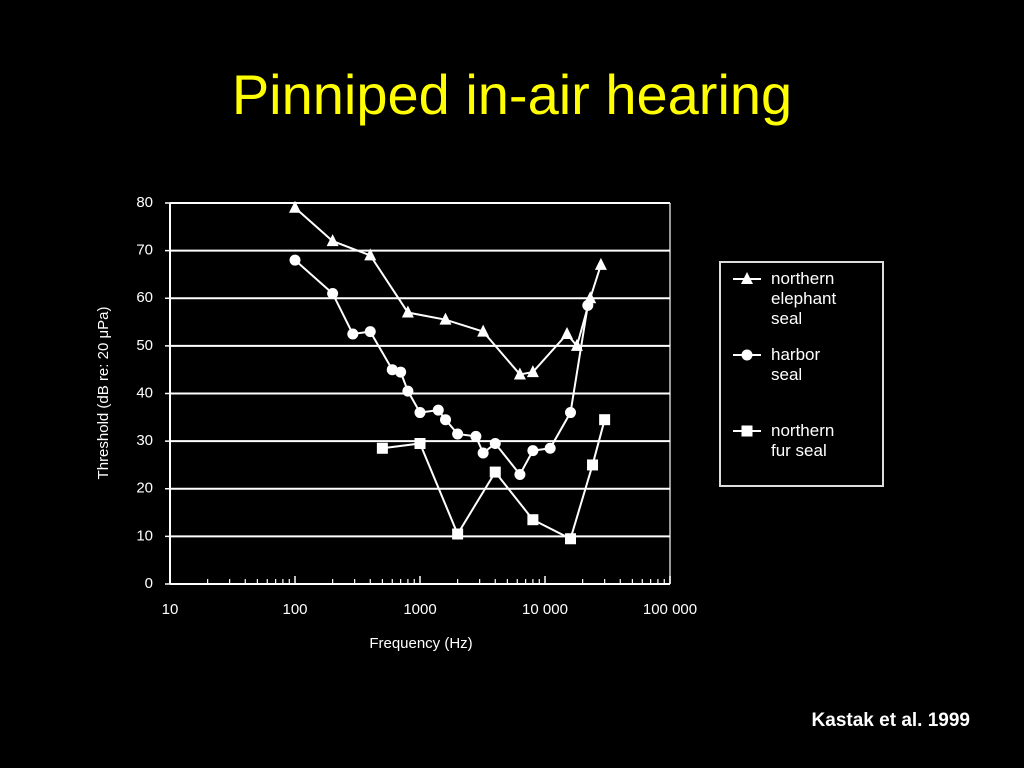 This screenshot has height=768, width=1024. Describe the element at coordinates (294, 609) in the screenshot. I see `x-tick-label: 100` at that location.